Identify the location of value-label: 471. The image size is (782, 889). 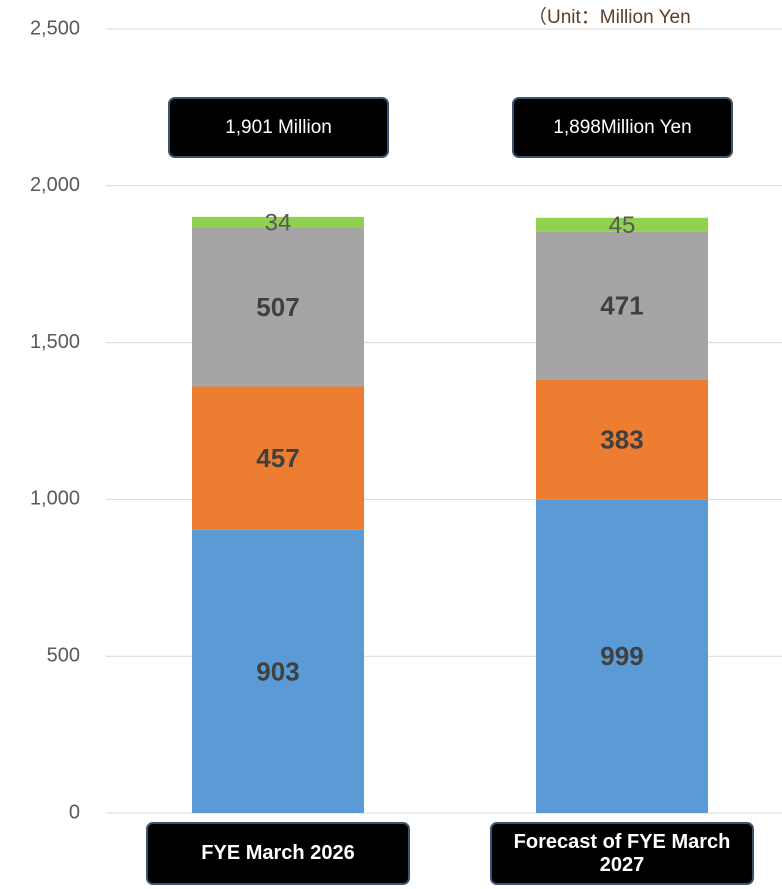
(621, 306).